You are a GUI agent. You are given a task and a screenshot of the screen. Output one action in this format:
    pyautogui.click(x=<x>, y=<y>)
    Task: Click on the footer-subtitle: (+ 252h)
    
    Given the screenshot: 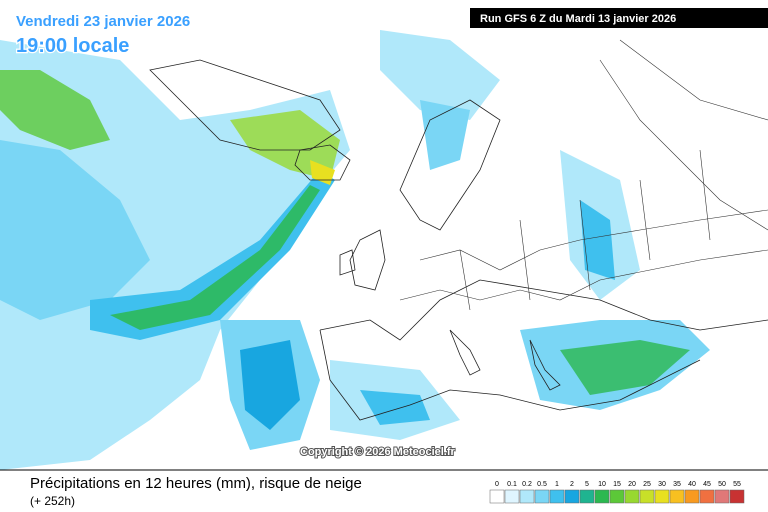 What is the action you would take?
    pyautogui.click(x=52, y=501)
    